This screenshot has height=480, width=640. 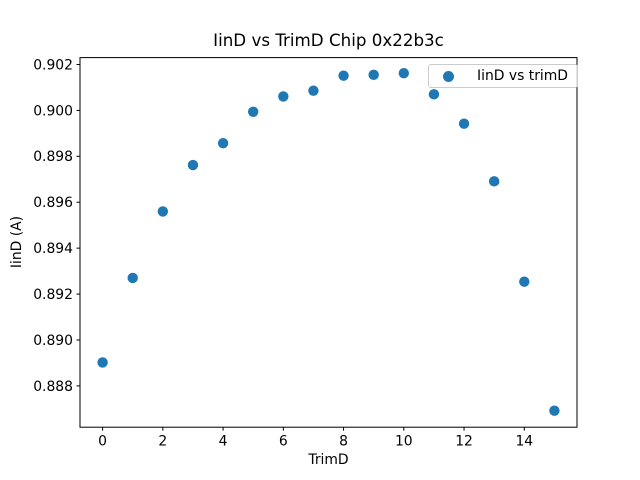 I want to click on legend-box: IinD vs trimD, so click(x=503, y=76).